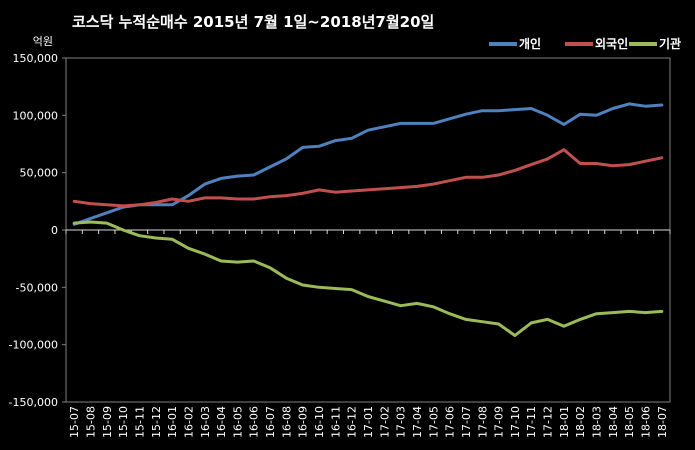 The height and width of the screenshot is (450, 695). What do you see at coordinates (39, 173) in the screenshot?
I see `y-tick-label: 50,000` at bounding box center [39, 173].